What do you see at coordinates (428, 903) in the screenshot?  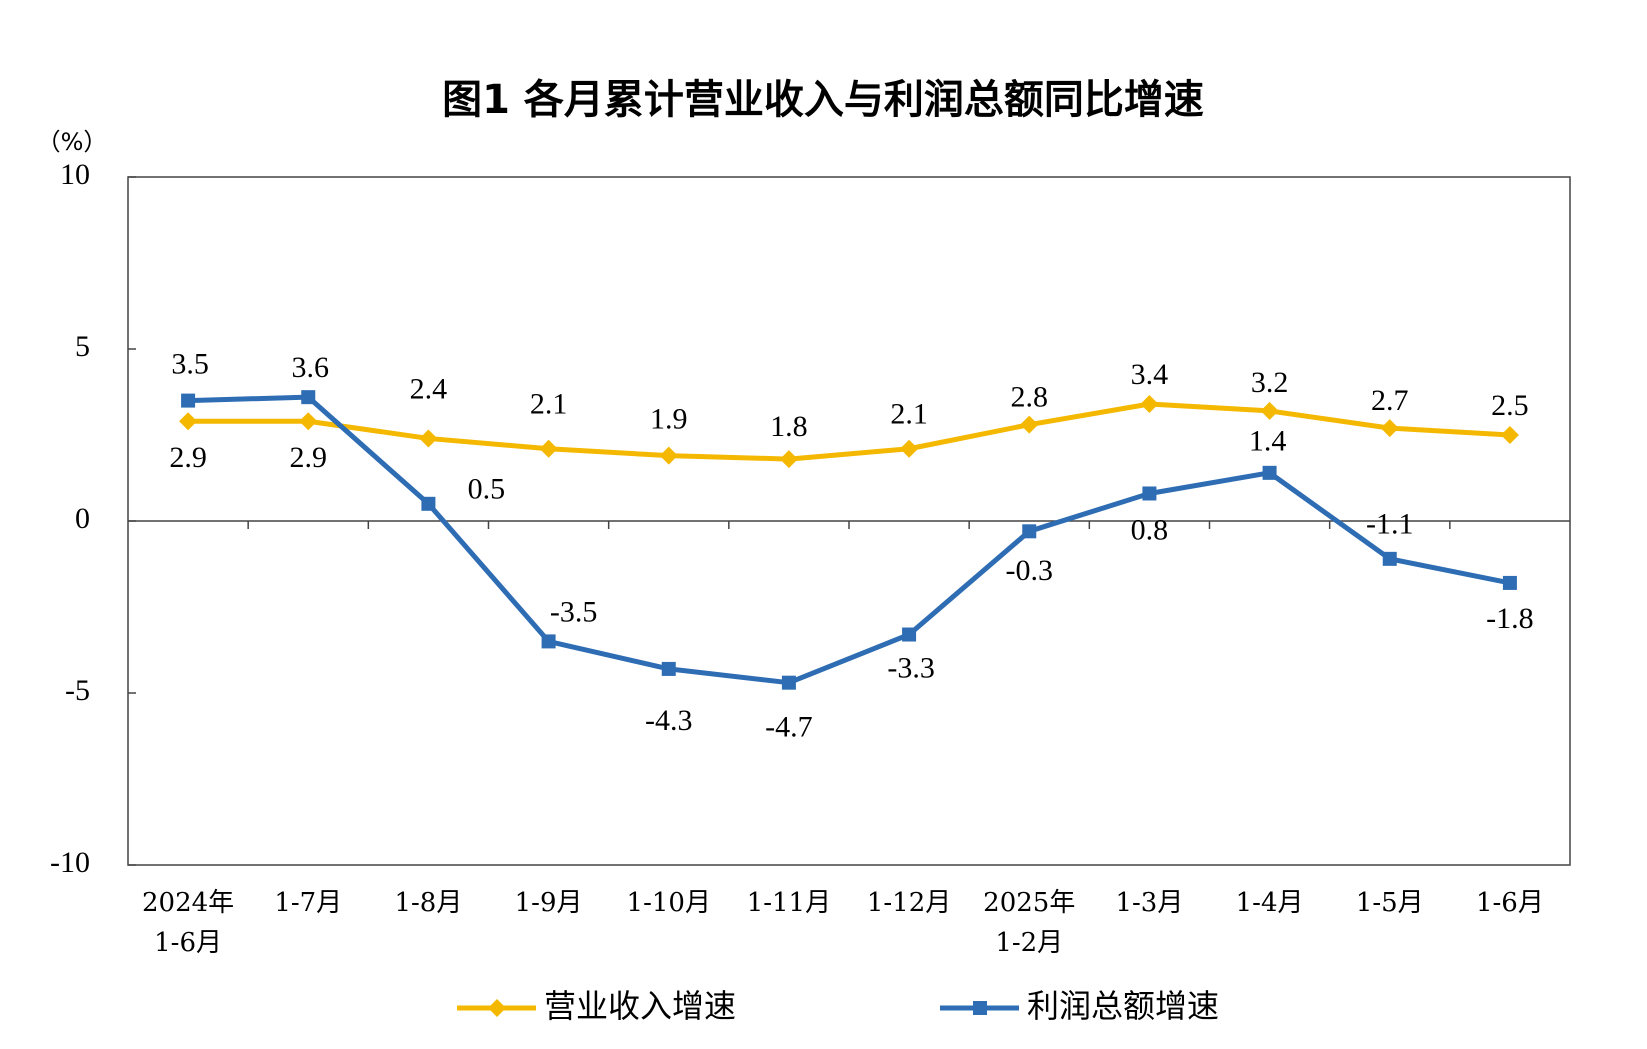 I see `x-tick-label: 1-8月` at bounding box center [428, 903].